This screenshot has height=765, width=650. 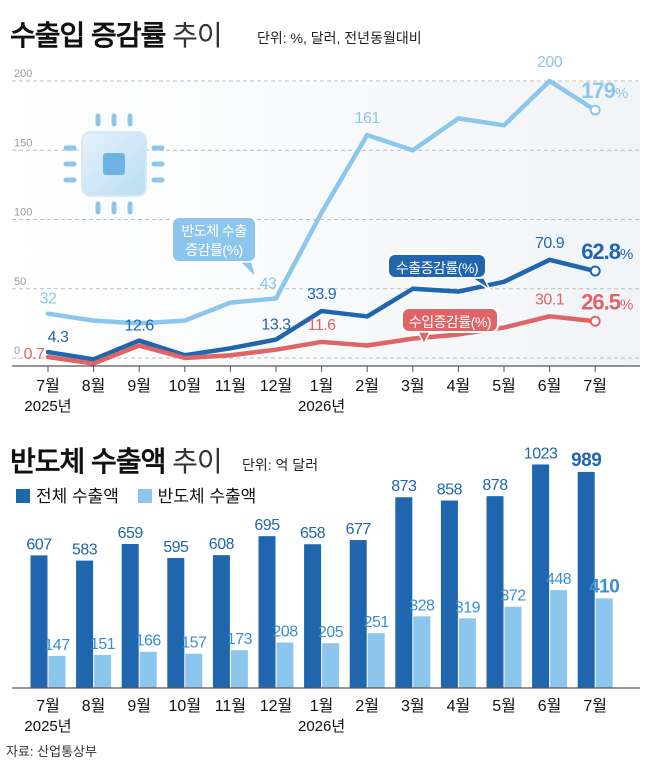 I want to click on legend-label-total: 전체 수출액, so click(x=77, y=496).